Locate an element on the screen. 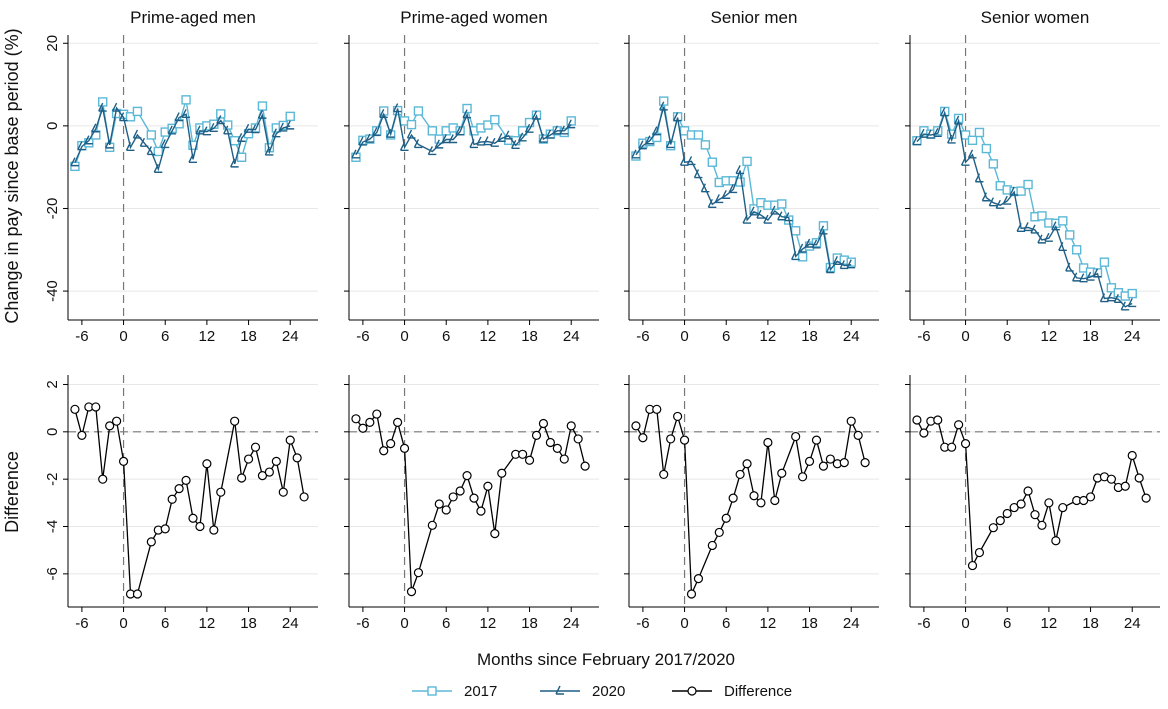 The width and height of the screenshot is (1168, 709). y-tick-label: 0 is located at coordinates (52, 126).